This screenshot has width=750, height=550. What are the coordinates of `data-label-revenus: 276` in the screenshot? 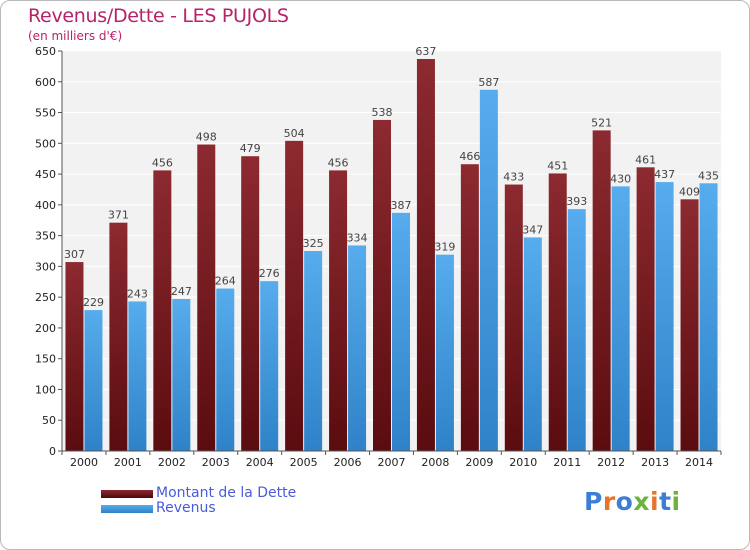 It's located at (269, 273).